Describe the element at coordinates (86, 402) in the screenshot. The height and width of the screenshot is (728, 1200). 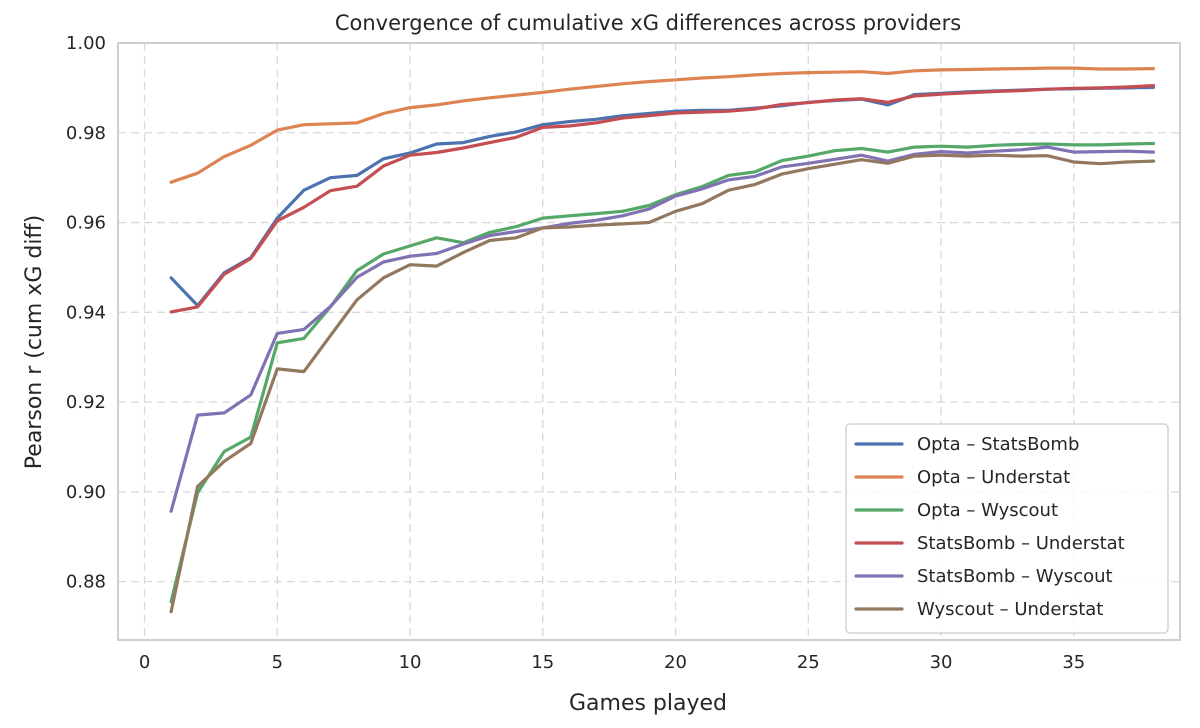
I see `y-tick-label: 0.92` at that location.